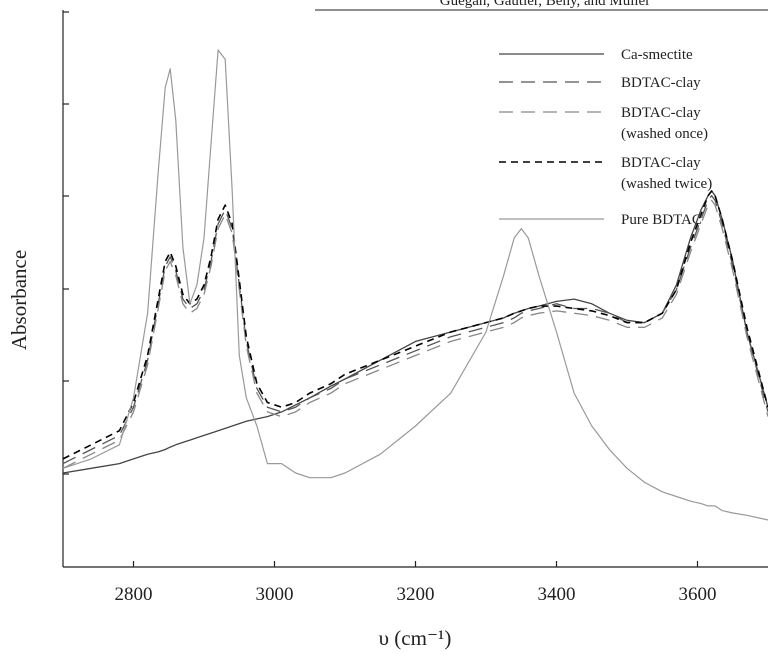  What do you see at coordinates (545, 4) in the screenshot?
I see `page-header: Guégan, Gautier, Beny, and Muller` at bounding box center [545, 4].